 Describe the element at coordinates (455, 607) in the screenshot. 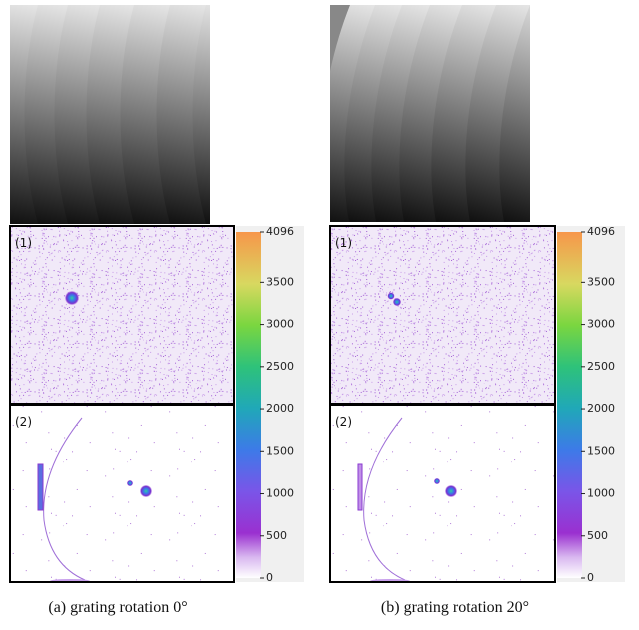

I see `caption: (b) grating rotation 20°` at that location.